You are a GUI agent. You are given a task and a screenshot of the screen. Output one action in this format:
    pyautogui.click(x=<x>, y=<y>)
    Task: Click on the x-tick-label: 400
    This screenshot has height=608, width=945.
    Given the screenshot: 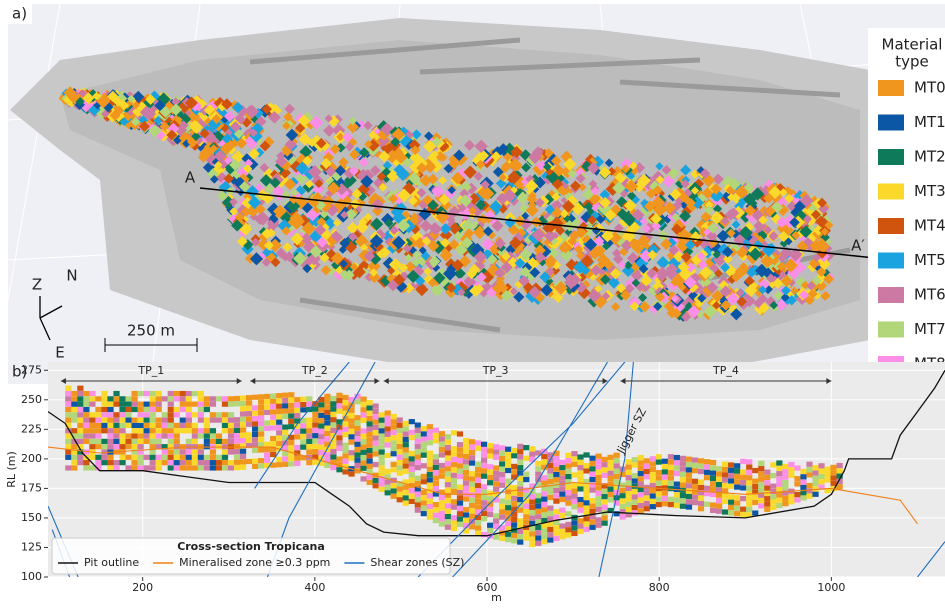 What is the action you would take?
    pyautogui.click(x=314, y=587)
    